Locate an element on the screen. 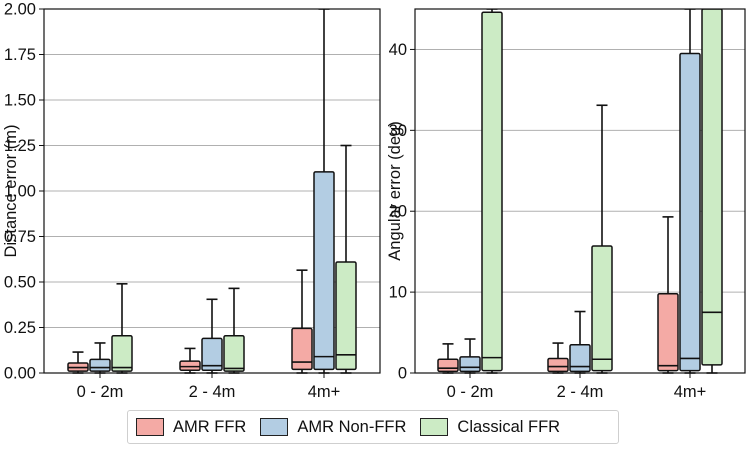 This screenshot has width=747, height=449. legend-item-amr-ffr: AMR FFR is located at coordinates (191, 427).